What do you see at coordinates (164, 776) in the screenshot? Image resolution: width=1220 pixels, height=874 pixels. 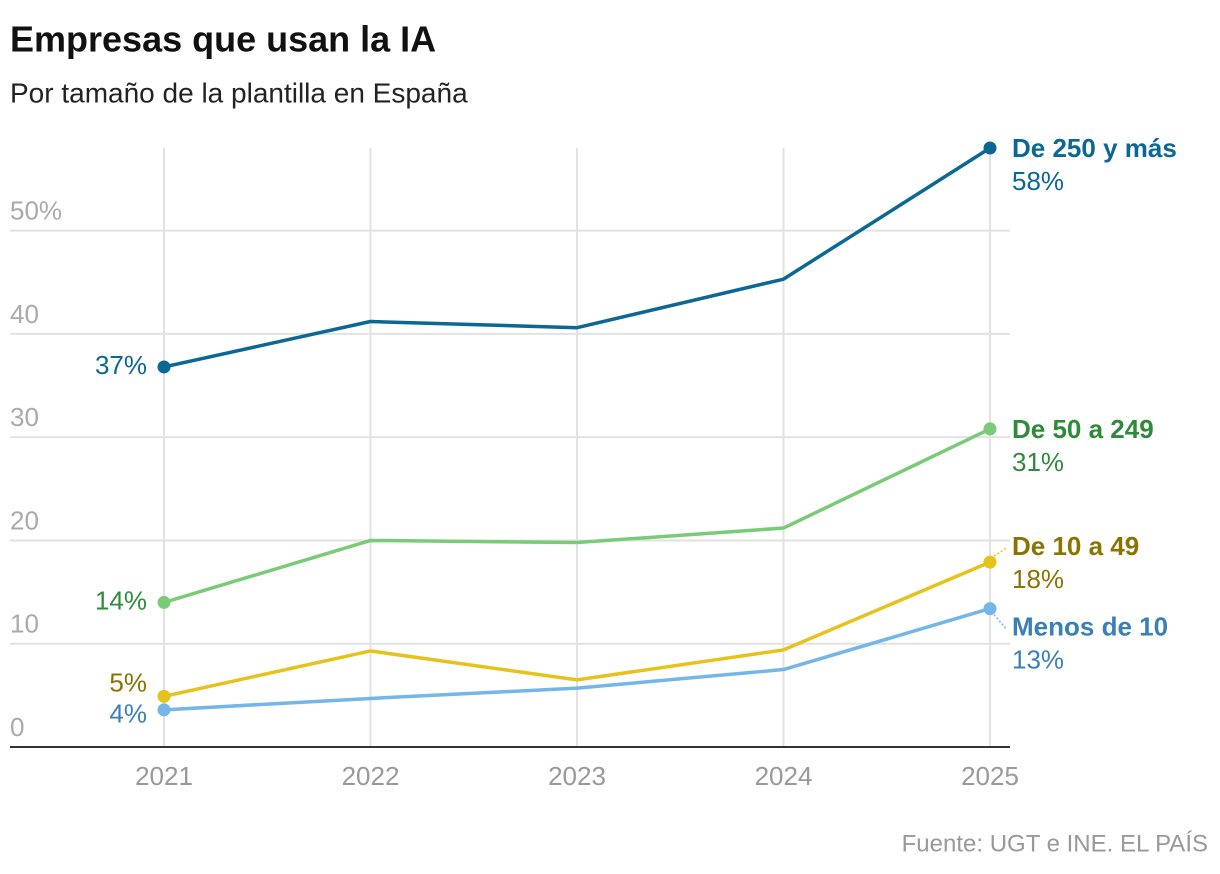 I see `x-tick-label: 2021` at bounding box center [164, 776].